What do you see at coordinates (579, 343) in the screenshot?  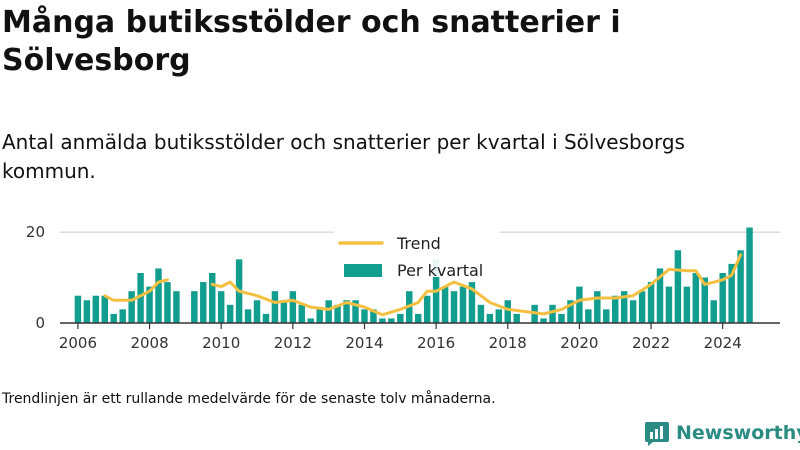 I see `x-tick-label: 2020` at bounding box center [579, 343].